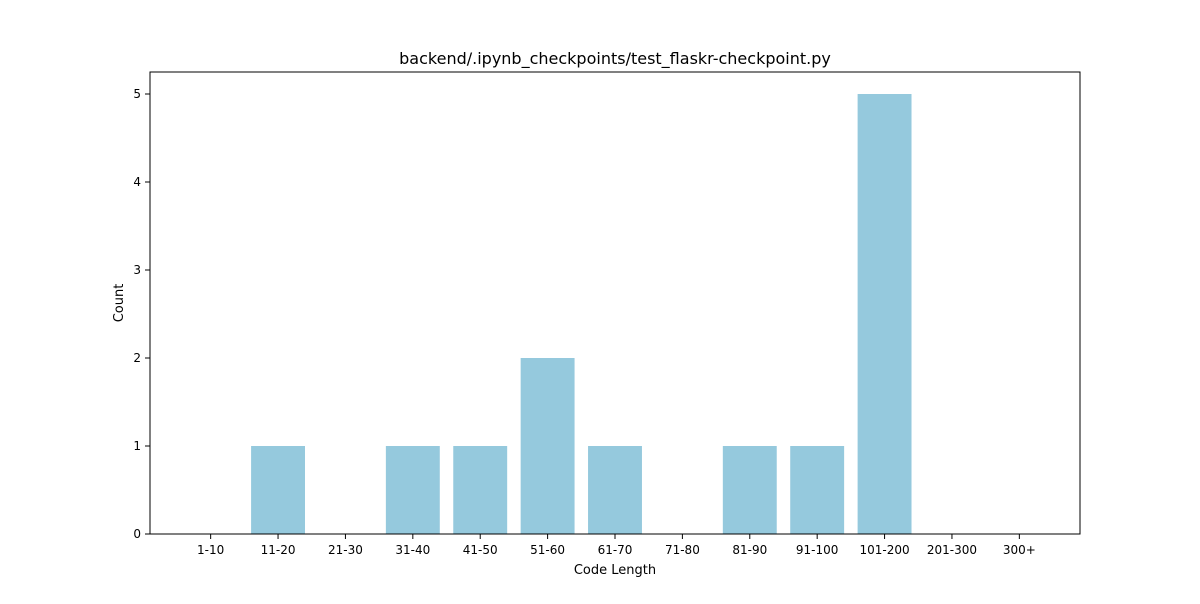  What do you see at coordinates (119, 303) in the screenshot?
I see `y-axis-label: Count` at bounding box center [119, 303].